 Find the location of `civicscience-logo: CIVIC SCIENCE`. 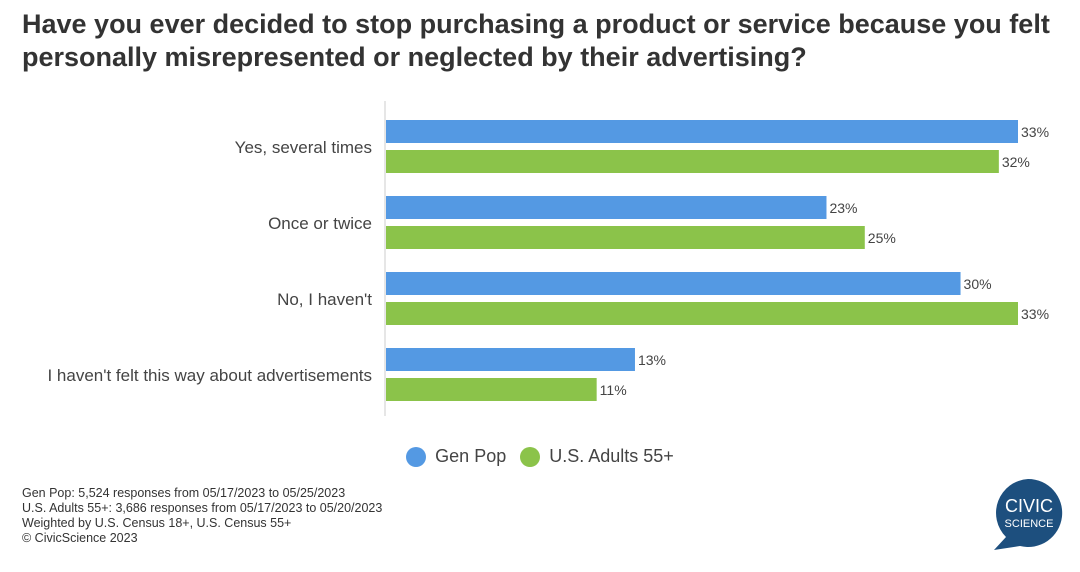

civicscience-logo: CIVIC SCIENCE is located at coordinates (1028, 514).